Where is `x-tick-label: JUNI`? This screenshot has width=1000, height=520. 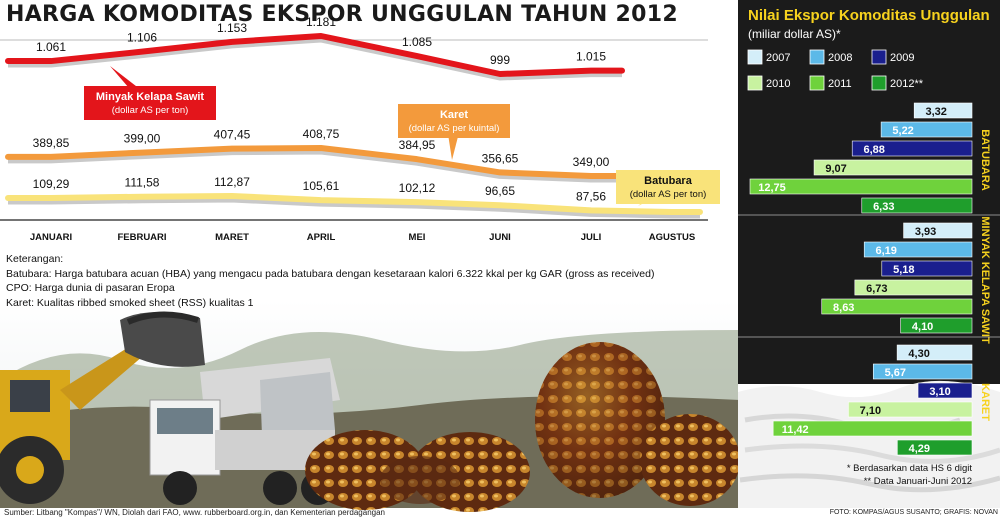
x-tick-label: JUNI is located at coordinates (500, 237).